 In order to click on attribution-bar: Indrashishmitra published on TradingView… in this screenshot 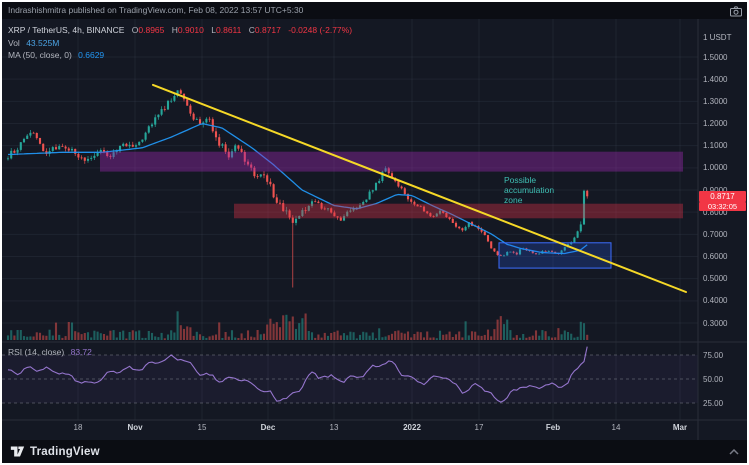, I will do `click(374, 10)`.